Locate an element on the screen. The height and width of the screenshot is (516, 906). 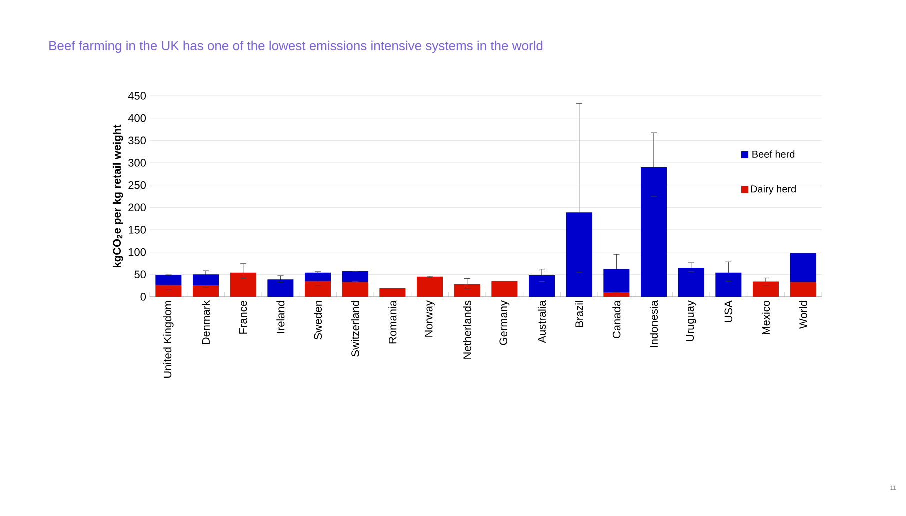
x-tick-label: Netherlands is located at coordinates (467, 329).